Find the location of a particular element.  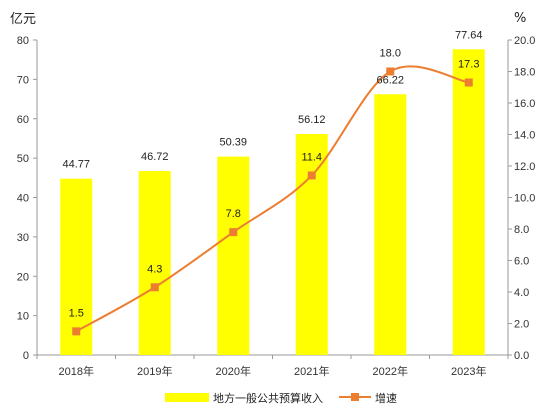

legend-line-marker is located at coordinates (355, 397).